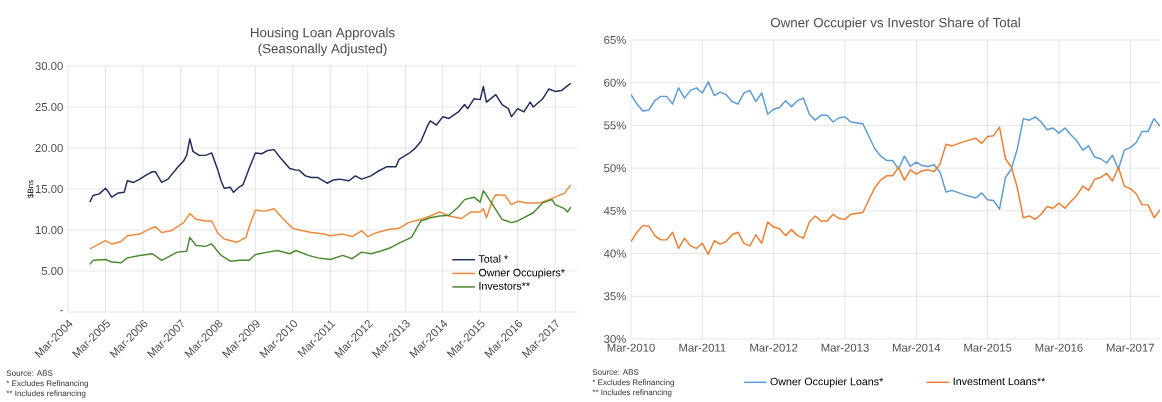 The image size is (1162, 402). I want to click on chart-subtitle: (Seasonally Adjusted), so click(322, 49).